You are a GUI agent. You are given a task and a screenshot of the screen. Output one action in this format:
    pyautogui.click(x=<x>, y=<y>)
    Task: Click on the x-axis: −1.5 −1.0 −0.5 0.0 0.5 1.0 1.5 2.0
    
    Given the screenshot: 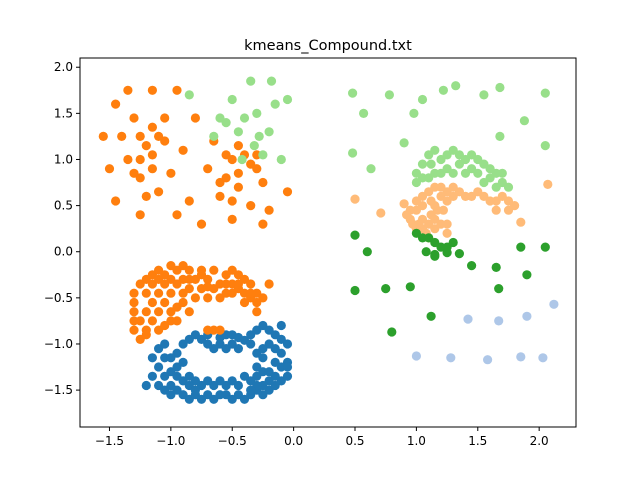 What is the action you would take?
    pyautogui.click(x=322, y=437)
    